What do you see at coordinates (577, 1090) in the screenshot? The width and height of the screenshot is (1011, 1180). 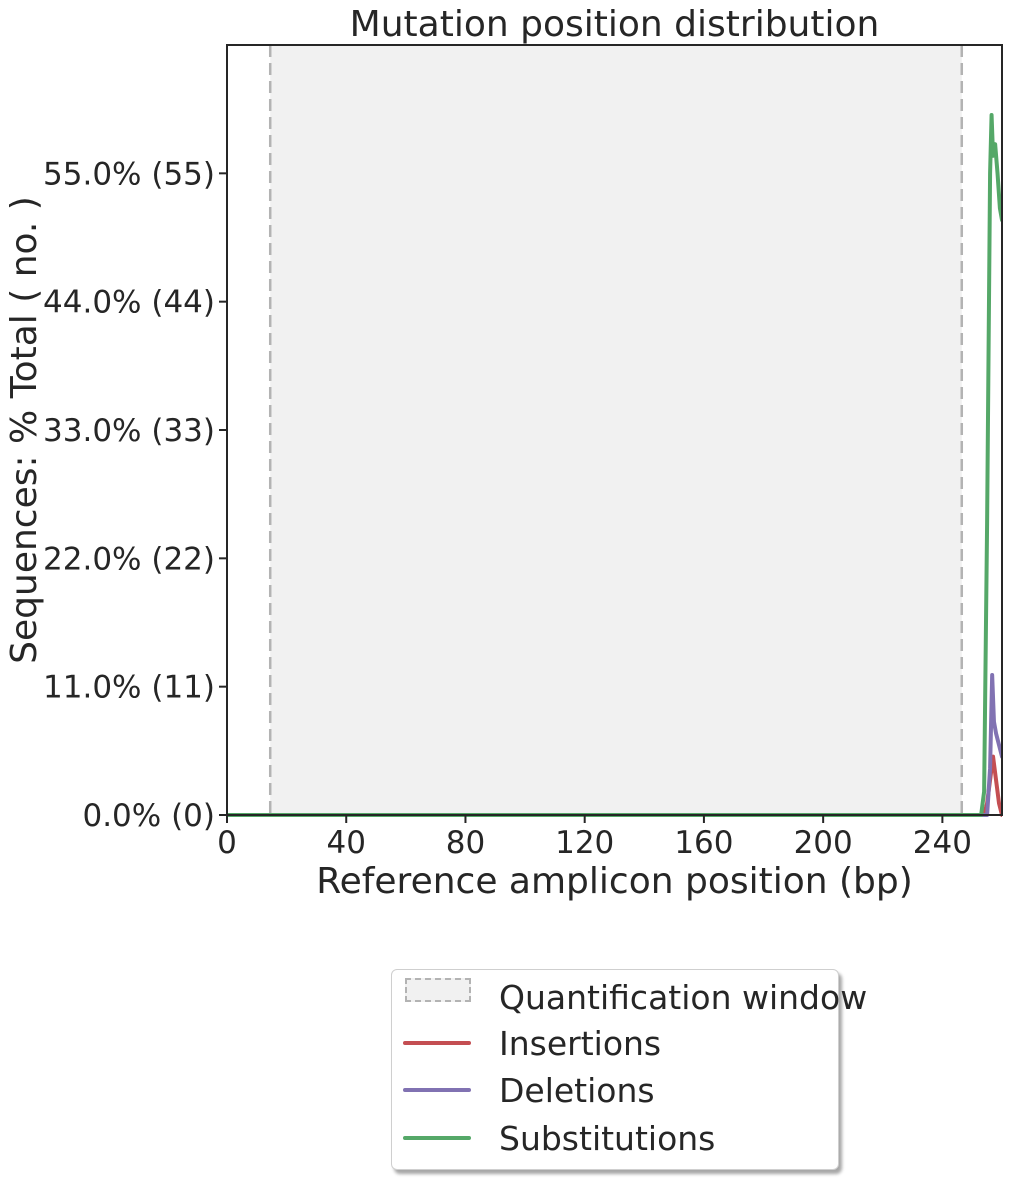 I see `legend-label: Deletions` at bounding box center [577, 1090].